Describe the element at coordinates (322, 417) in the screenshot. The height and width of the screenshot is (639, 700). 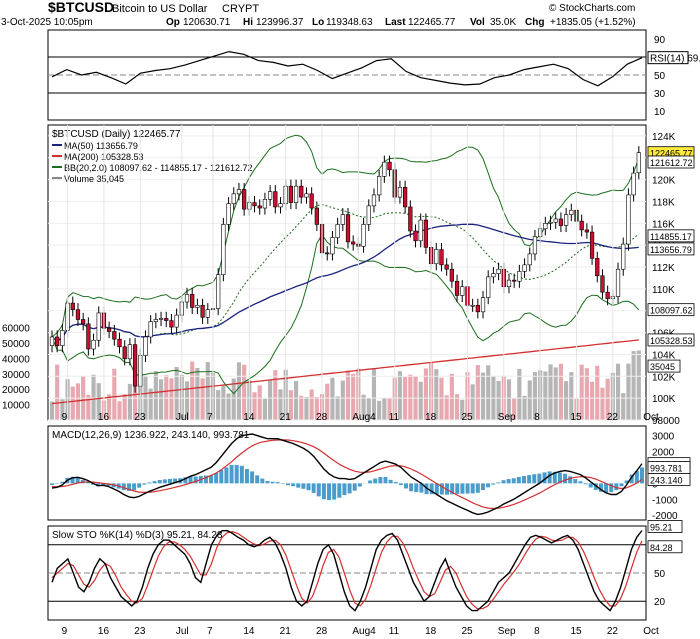
I see `x-tick-label: 28` at that location.